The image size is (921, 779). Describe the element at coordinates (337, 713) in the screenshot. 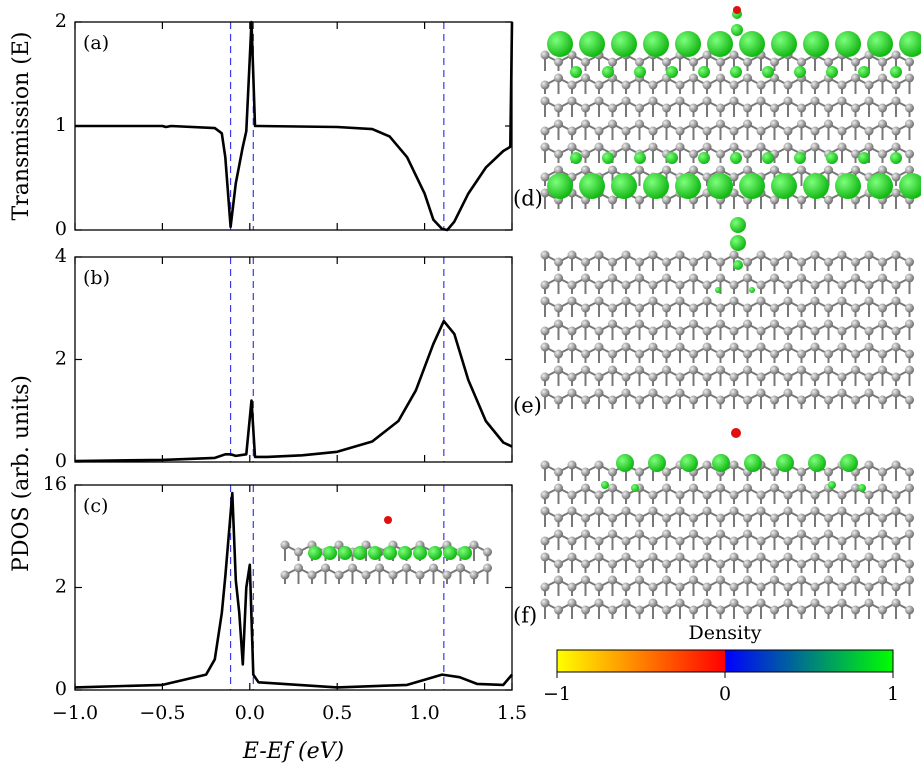

I see `x-tick-label: 0.5` at that location.